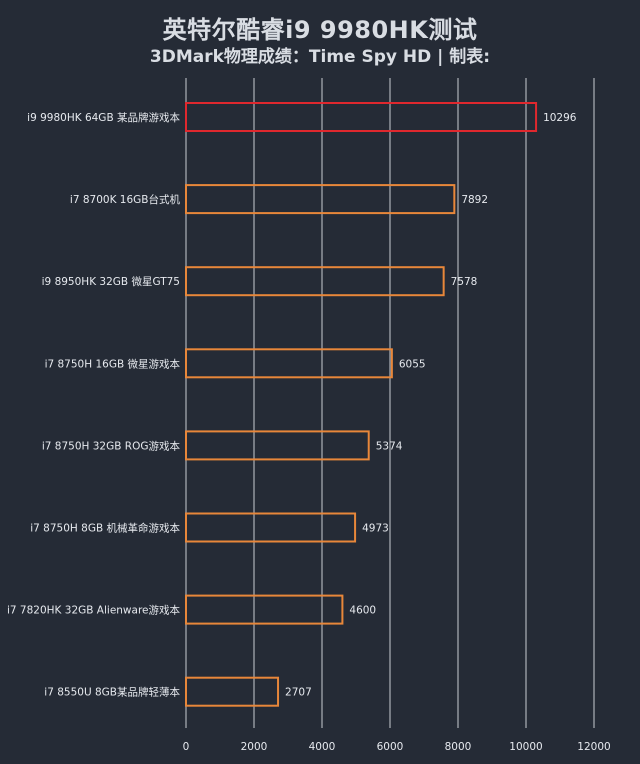 This screenshot has height=764, width=640. I want to click on value-label: 2707, so click(298, 693).